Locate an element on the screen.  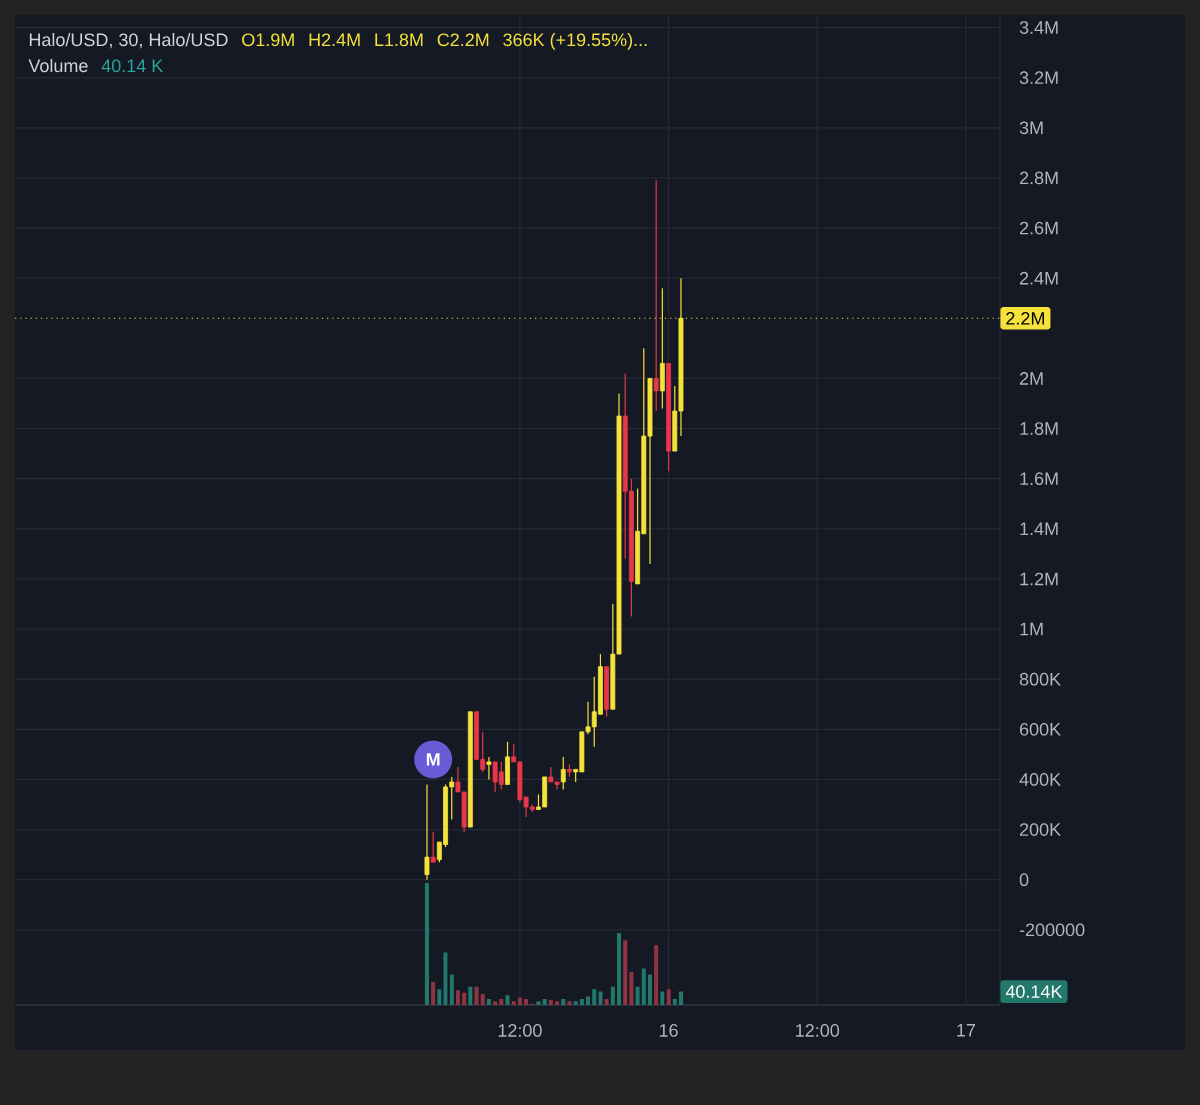
y-tick-label: 2.4M is located at coordinates (1038, 278).